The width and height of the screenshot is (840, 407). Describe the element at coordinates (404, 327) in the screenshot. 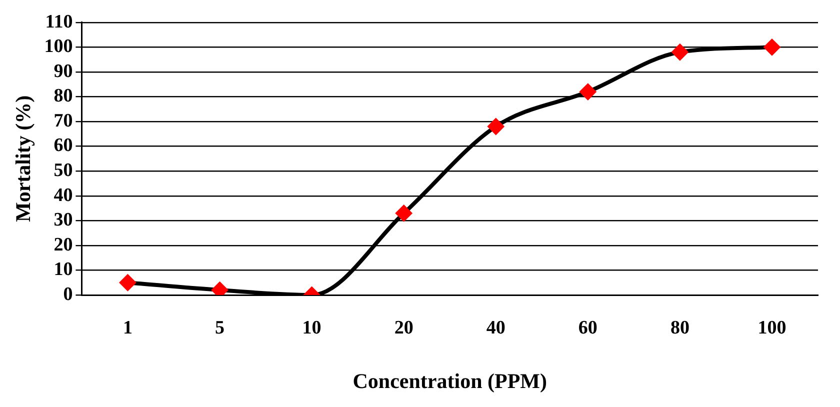

I see `x-tick-label: 20` at that location.